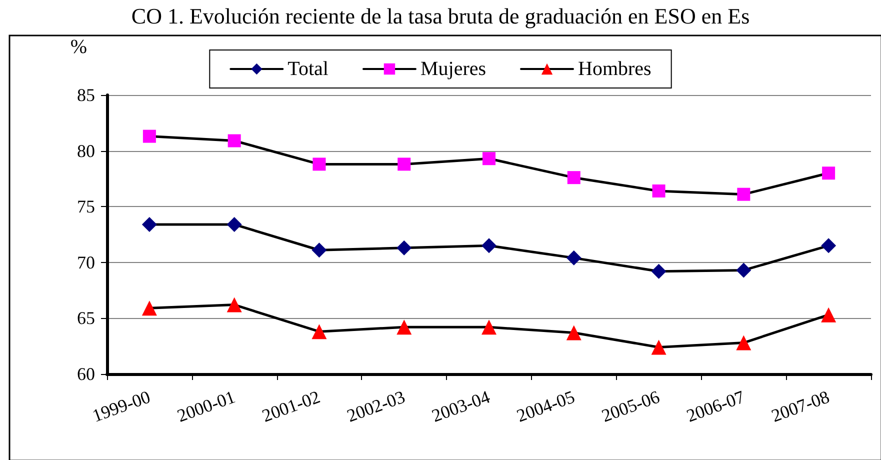  What do you see at coordinates (376, 406) in the screenshot?
I see `x-tick-label: 2002-03` at bounding box center [376, 406].